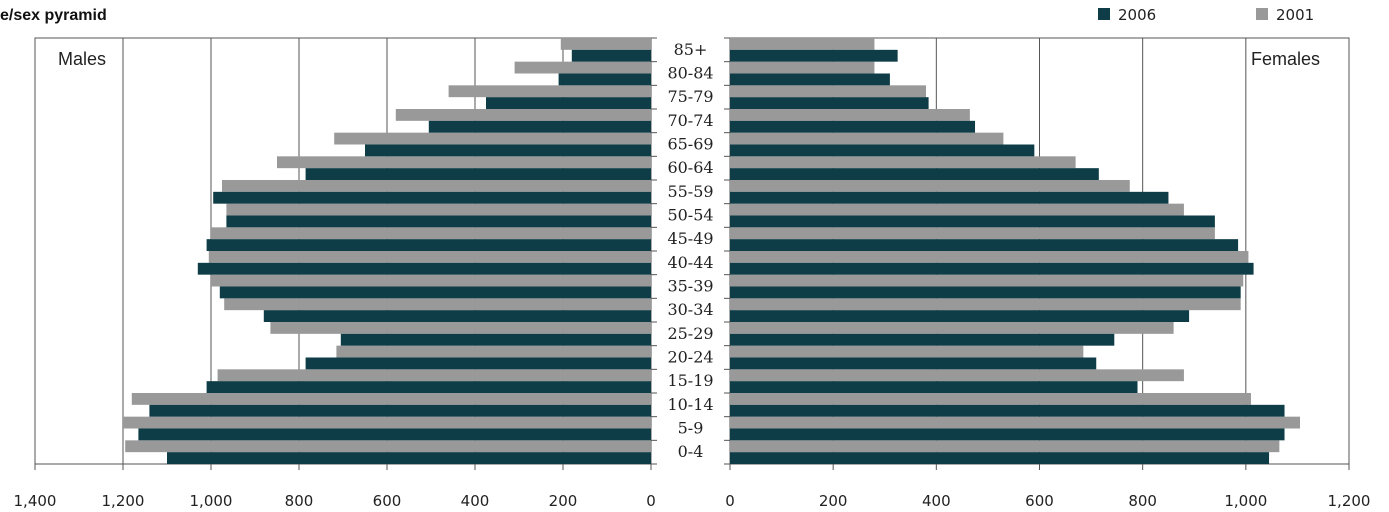 Image resolution: width=1389 pixels, height=512 pixels. Describe the element at coordinates (802, 44) in the screenshot. I see `bar-females-2001-85+` at that location.